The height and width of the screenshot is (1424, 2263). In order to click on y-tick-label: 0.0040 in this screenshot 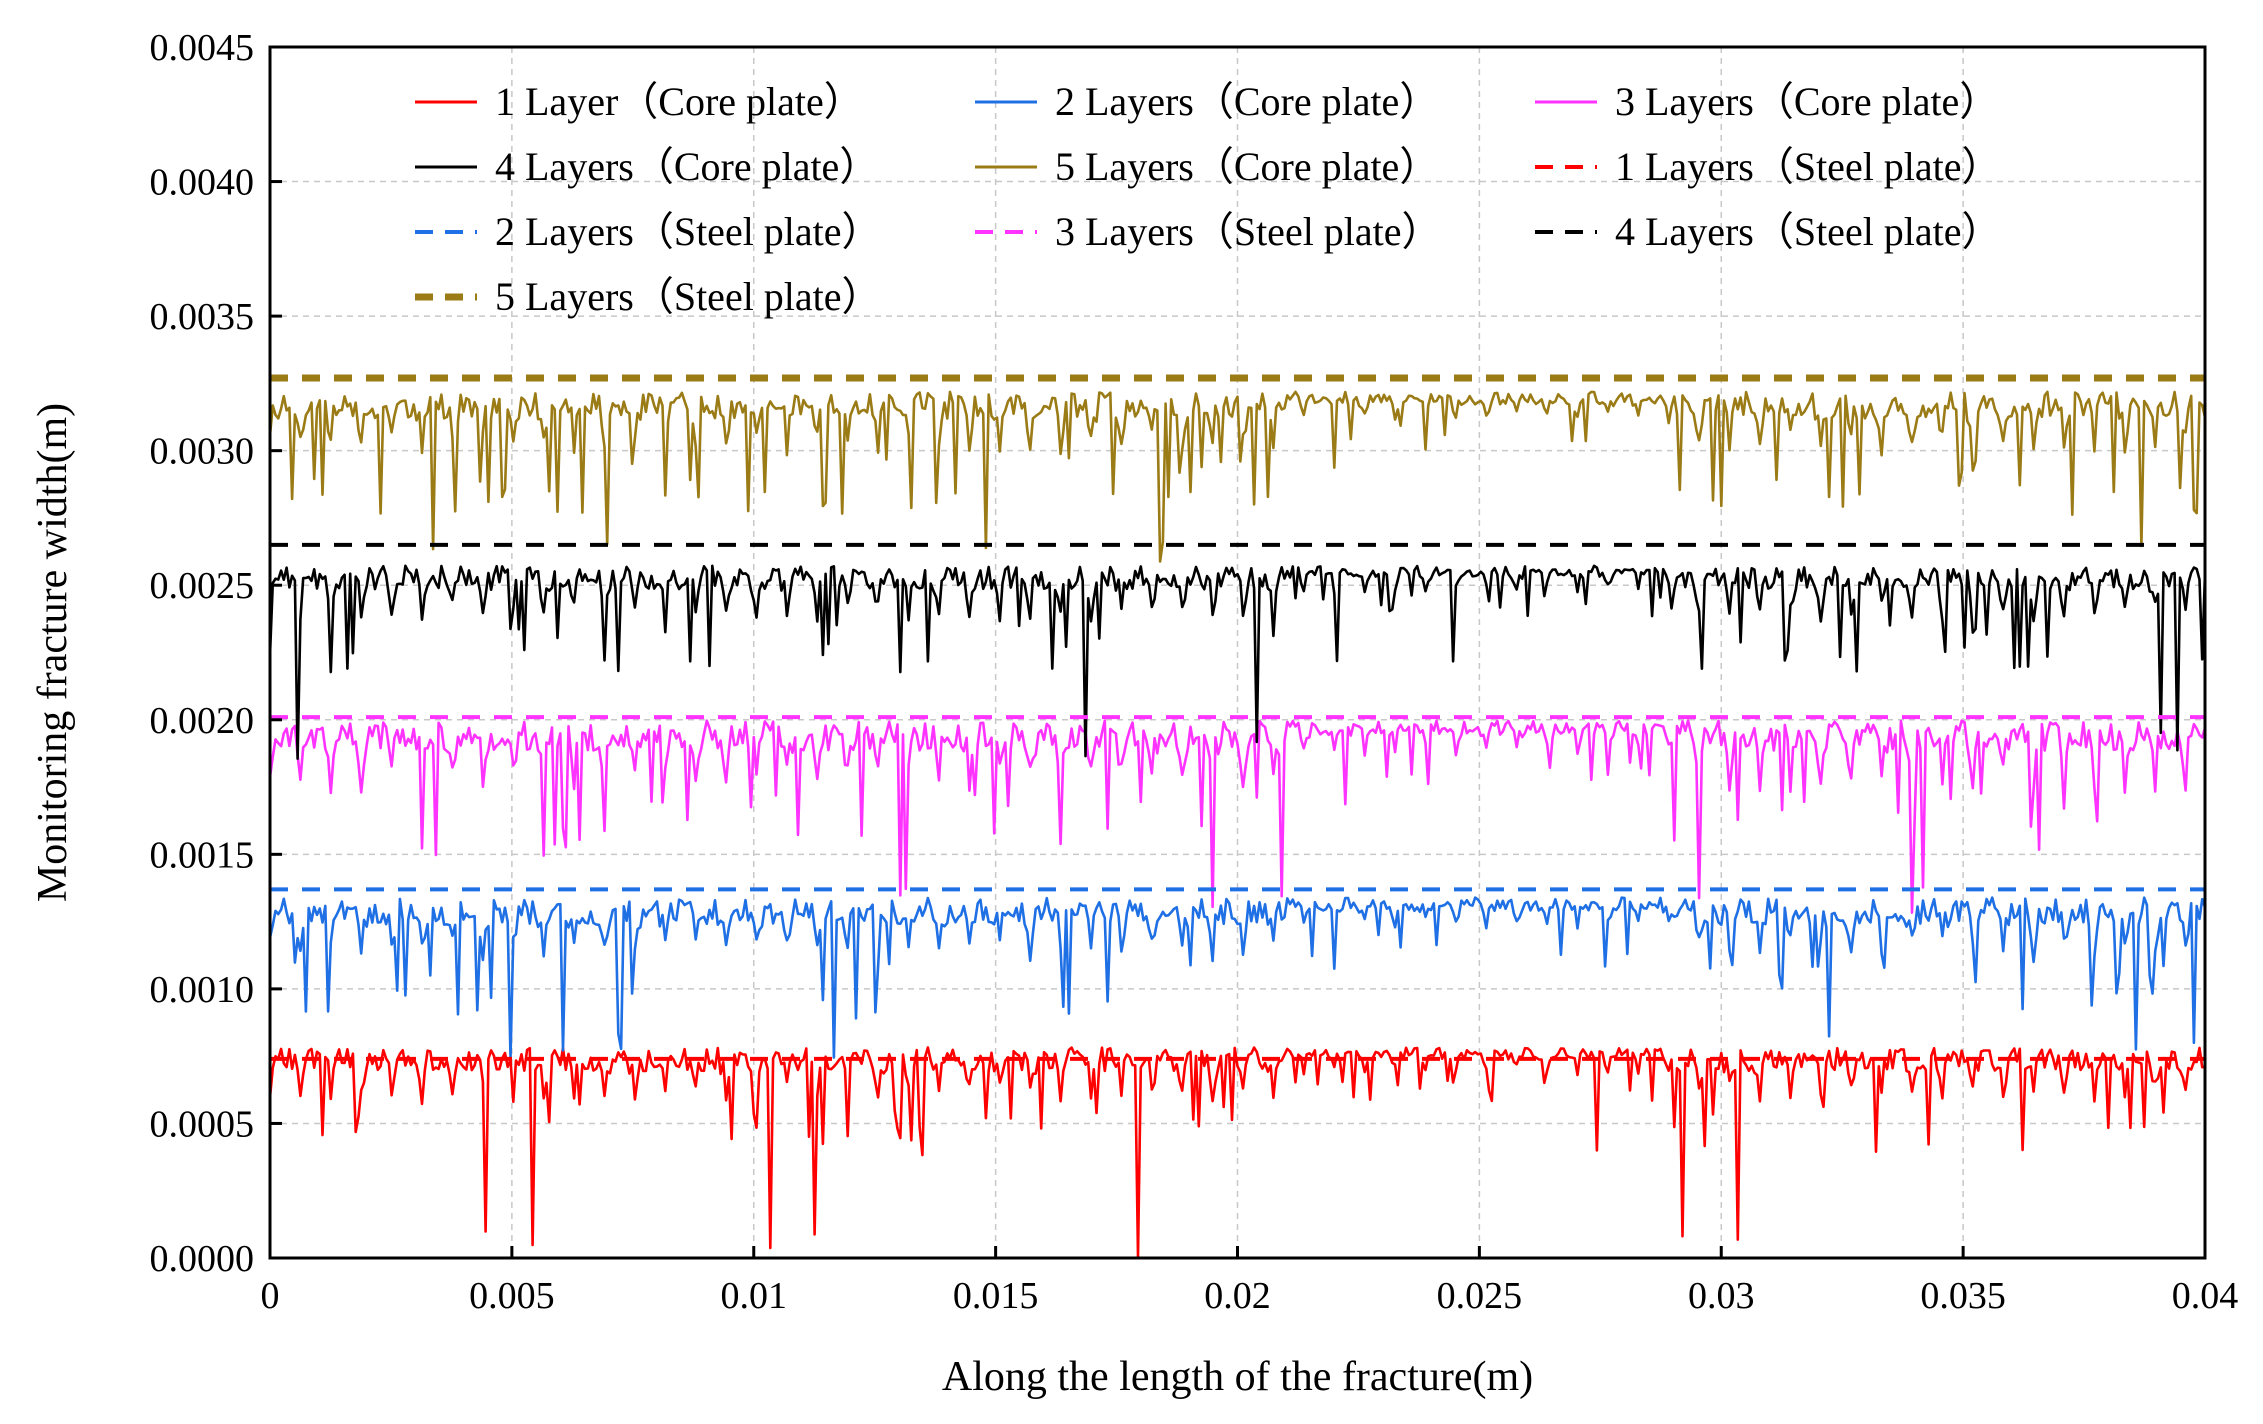, I will do `click(202, 183)`.